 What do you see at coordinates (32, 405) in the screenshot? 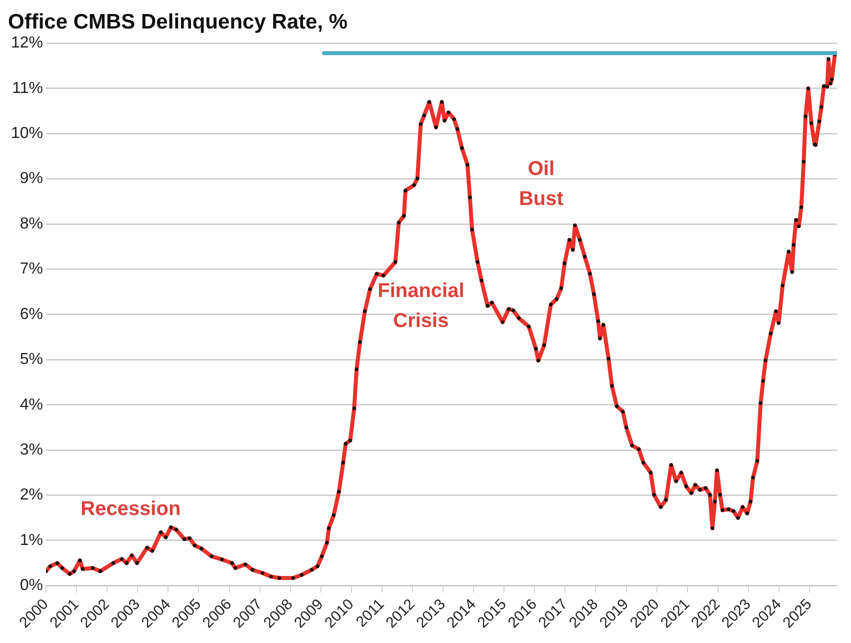
I see `y-tick-label: 4%` at bounding box center [32, 405].